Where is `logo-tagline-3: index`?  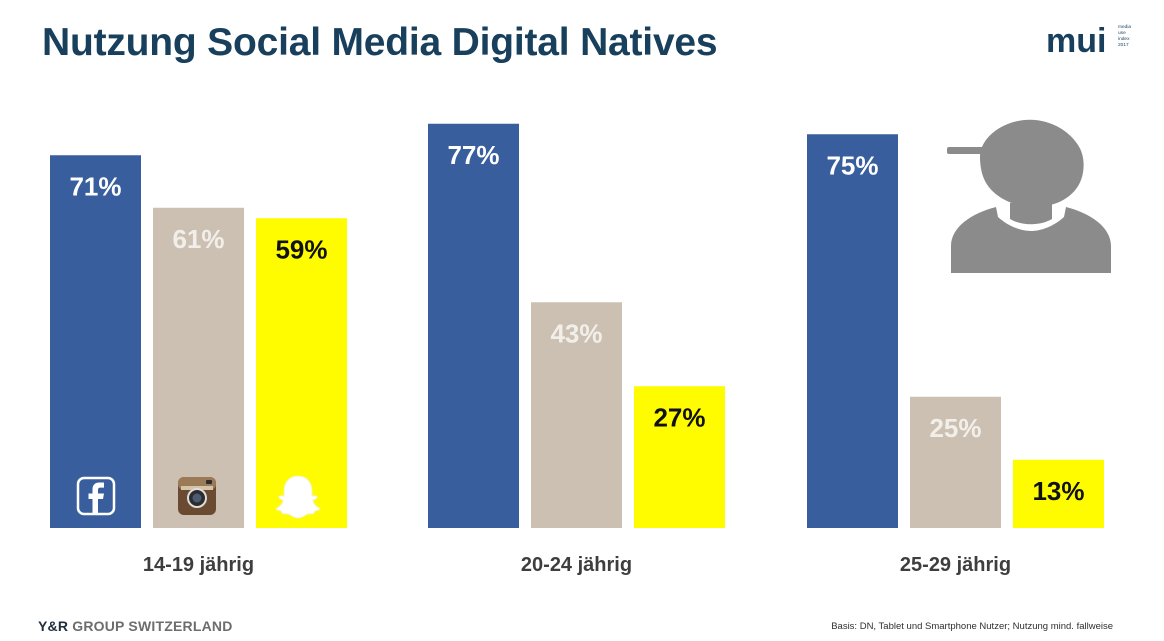
logo-tagline-3: index is located at coordinates (1124, 39).